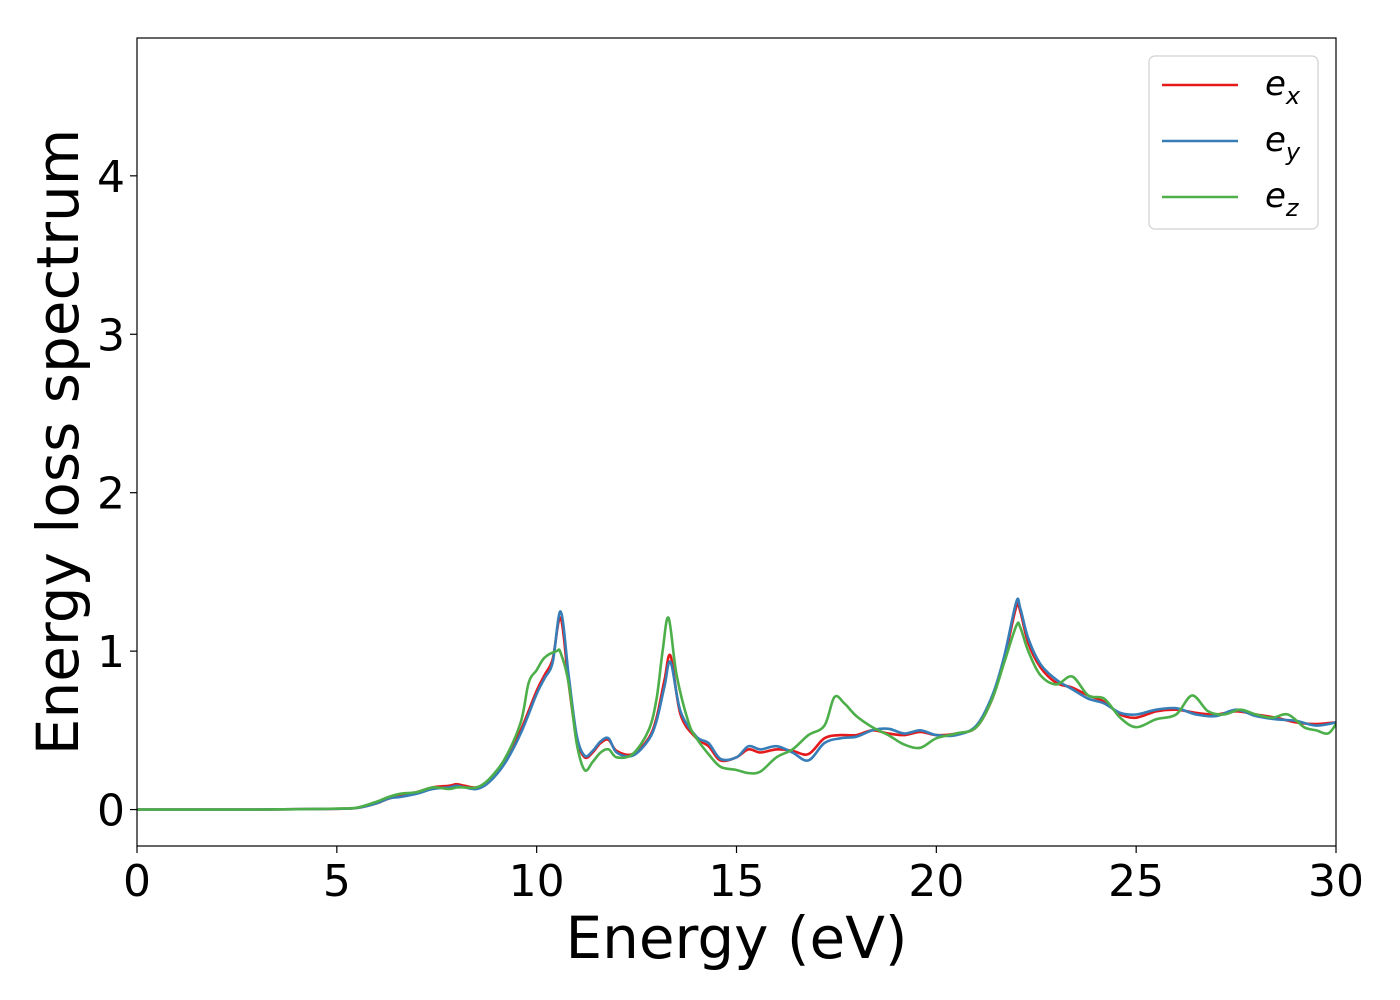 The width and height of the screenshot is (1400, 1000). What do you see at coordinates (111, 494) in the screenshot?
I see `y-tick-label: 2` at bounding box center [111, 494].